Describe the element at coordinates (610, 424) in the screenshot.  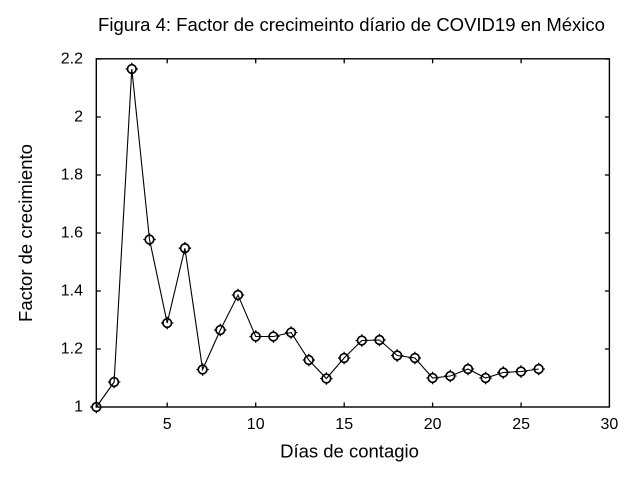
I see `svg-text: 30` at that location.